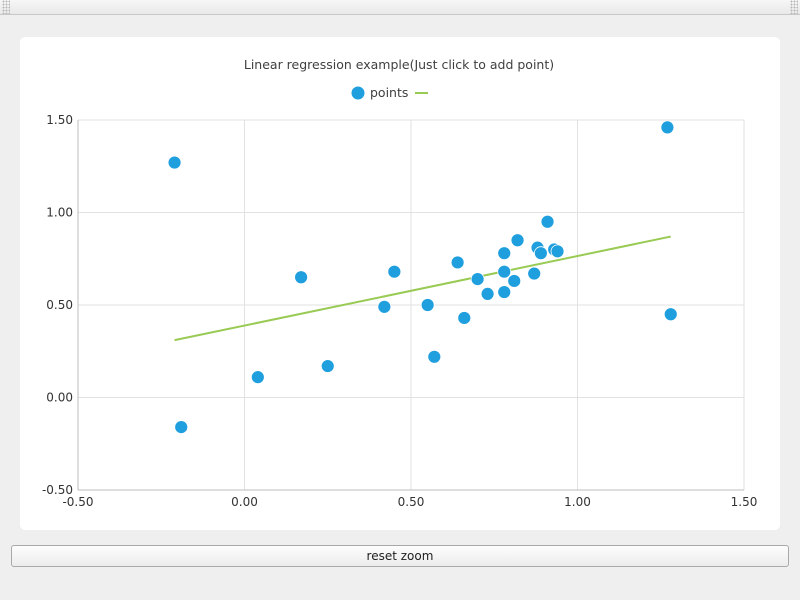 The image size is (800, 600). Describe the element at coordinates (422, 288) in the screenshot. I see `regression-line` at that location.